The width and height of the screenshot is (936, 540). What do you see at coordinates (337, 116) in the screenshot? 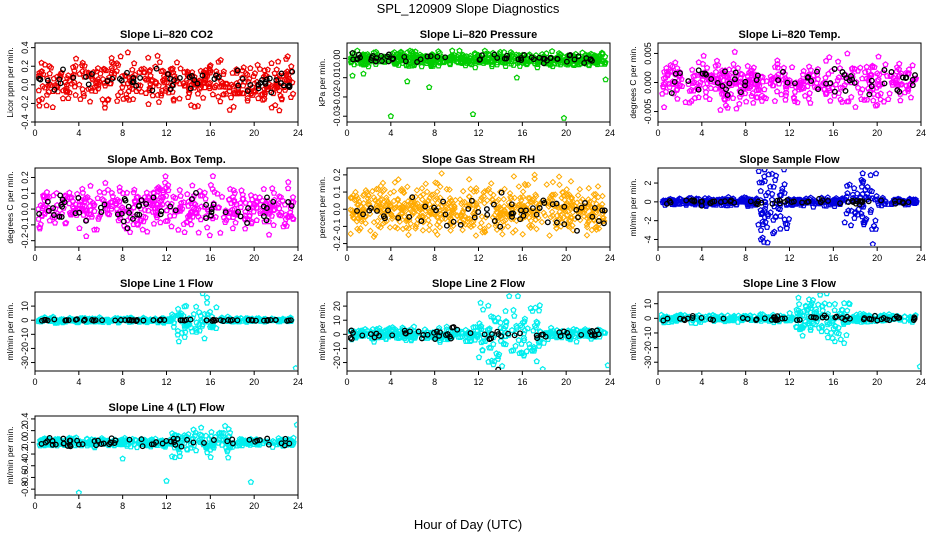
I see `y-tick-label: -0.03` at bounding box center [337, 116].